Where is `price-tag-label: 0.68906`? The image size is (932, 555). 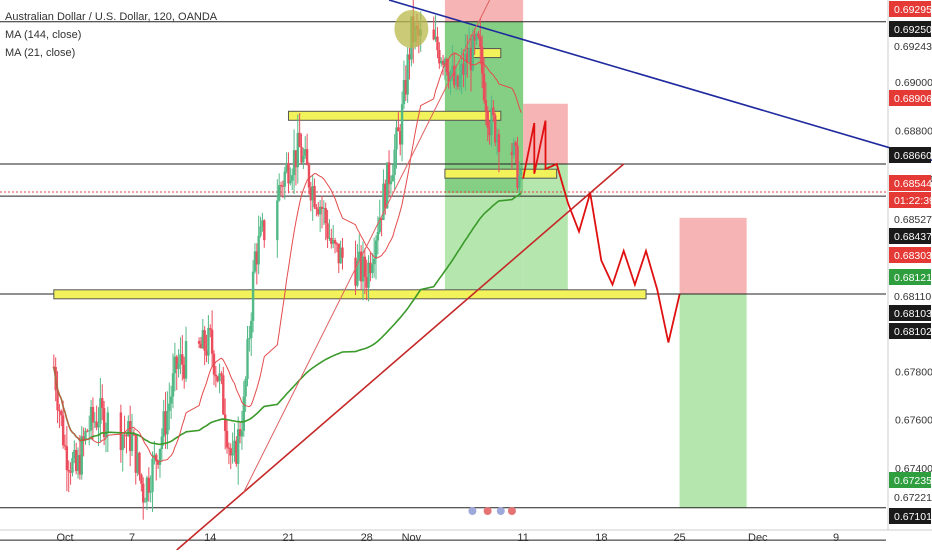 price-tag-label: 0.68906 is located at coordinates (913, 99).